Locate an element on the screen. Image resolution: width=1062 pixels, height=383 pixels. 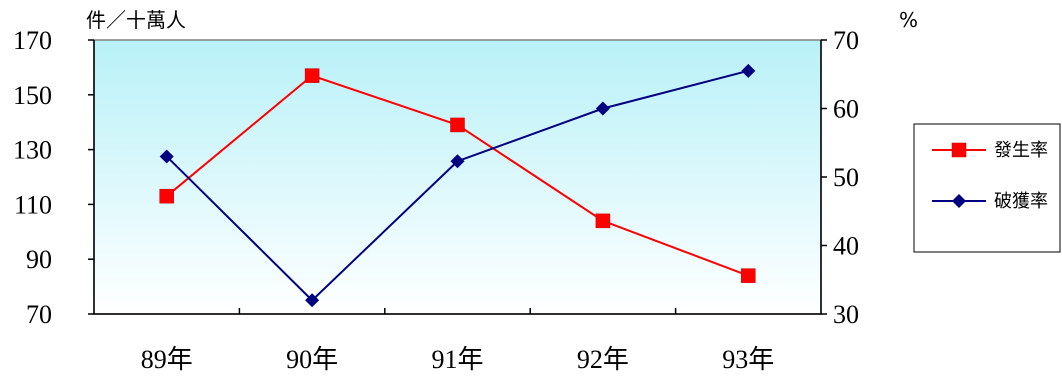
left-tick-label: 130 is located at coordinates (32, 150).